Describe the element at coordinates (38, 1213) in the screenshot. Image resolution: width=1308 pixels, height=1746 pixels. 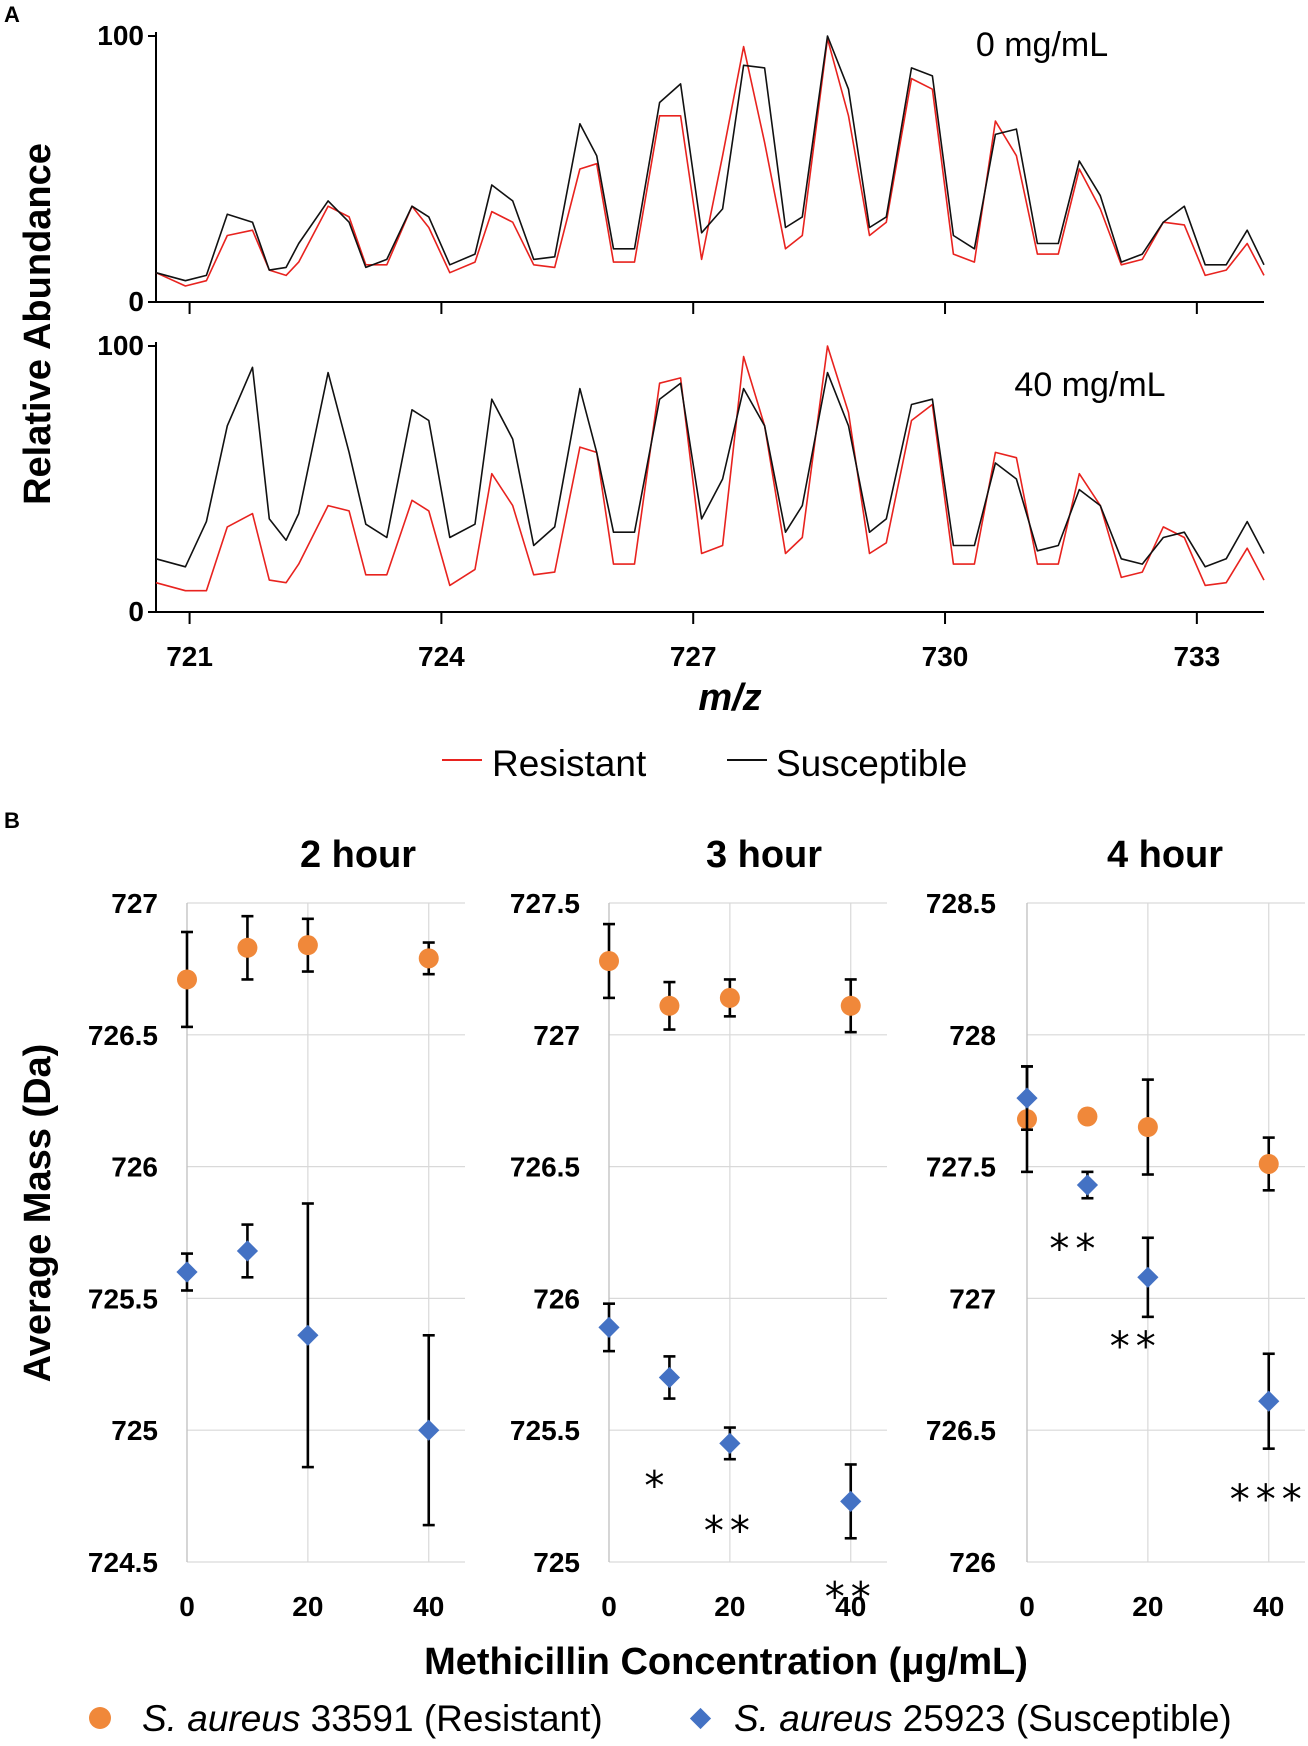
I see `y-axis-label-b: Average Mass (Da)` at that location.